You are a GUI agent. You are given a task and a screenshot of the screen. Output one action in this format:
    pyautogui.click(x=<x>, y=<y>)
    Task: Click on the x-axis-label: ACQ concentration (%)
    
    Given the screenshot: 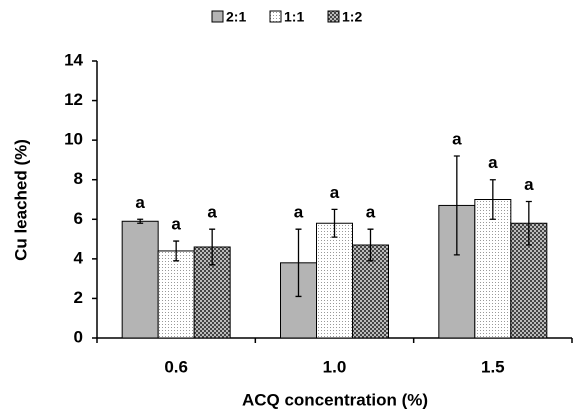 What is the action you would take?
    pyautogui.click(x=335, y=399)
    